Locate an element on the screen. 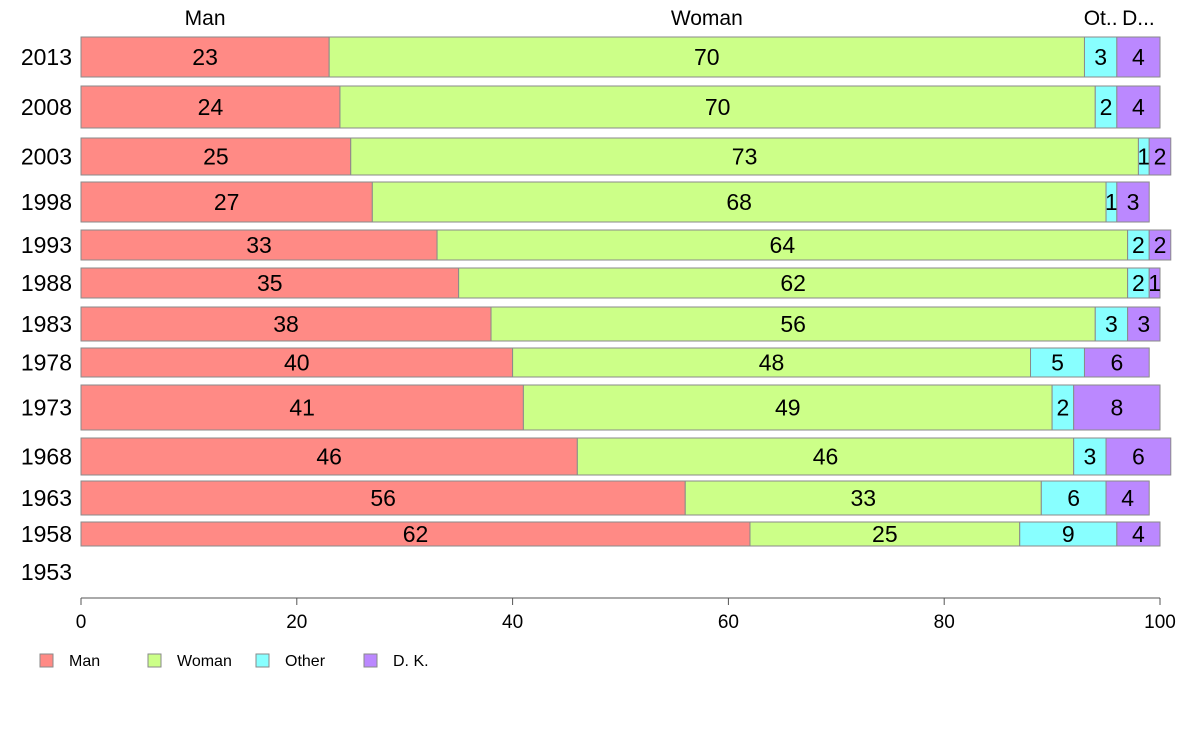 The width and height of the screenshot is (1188, 736). bar-1973-dk is located at coordinates (1117, 407).